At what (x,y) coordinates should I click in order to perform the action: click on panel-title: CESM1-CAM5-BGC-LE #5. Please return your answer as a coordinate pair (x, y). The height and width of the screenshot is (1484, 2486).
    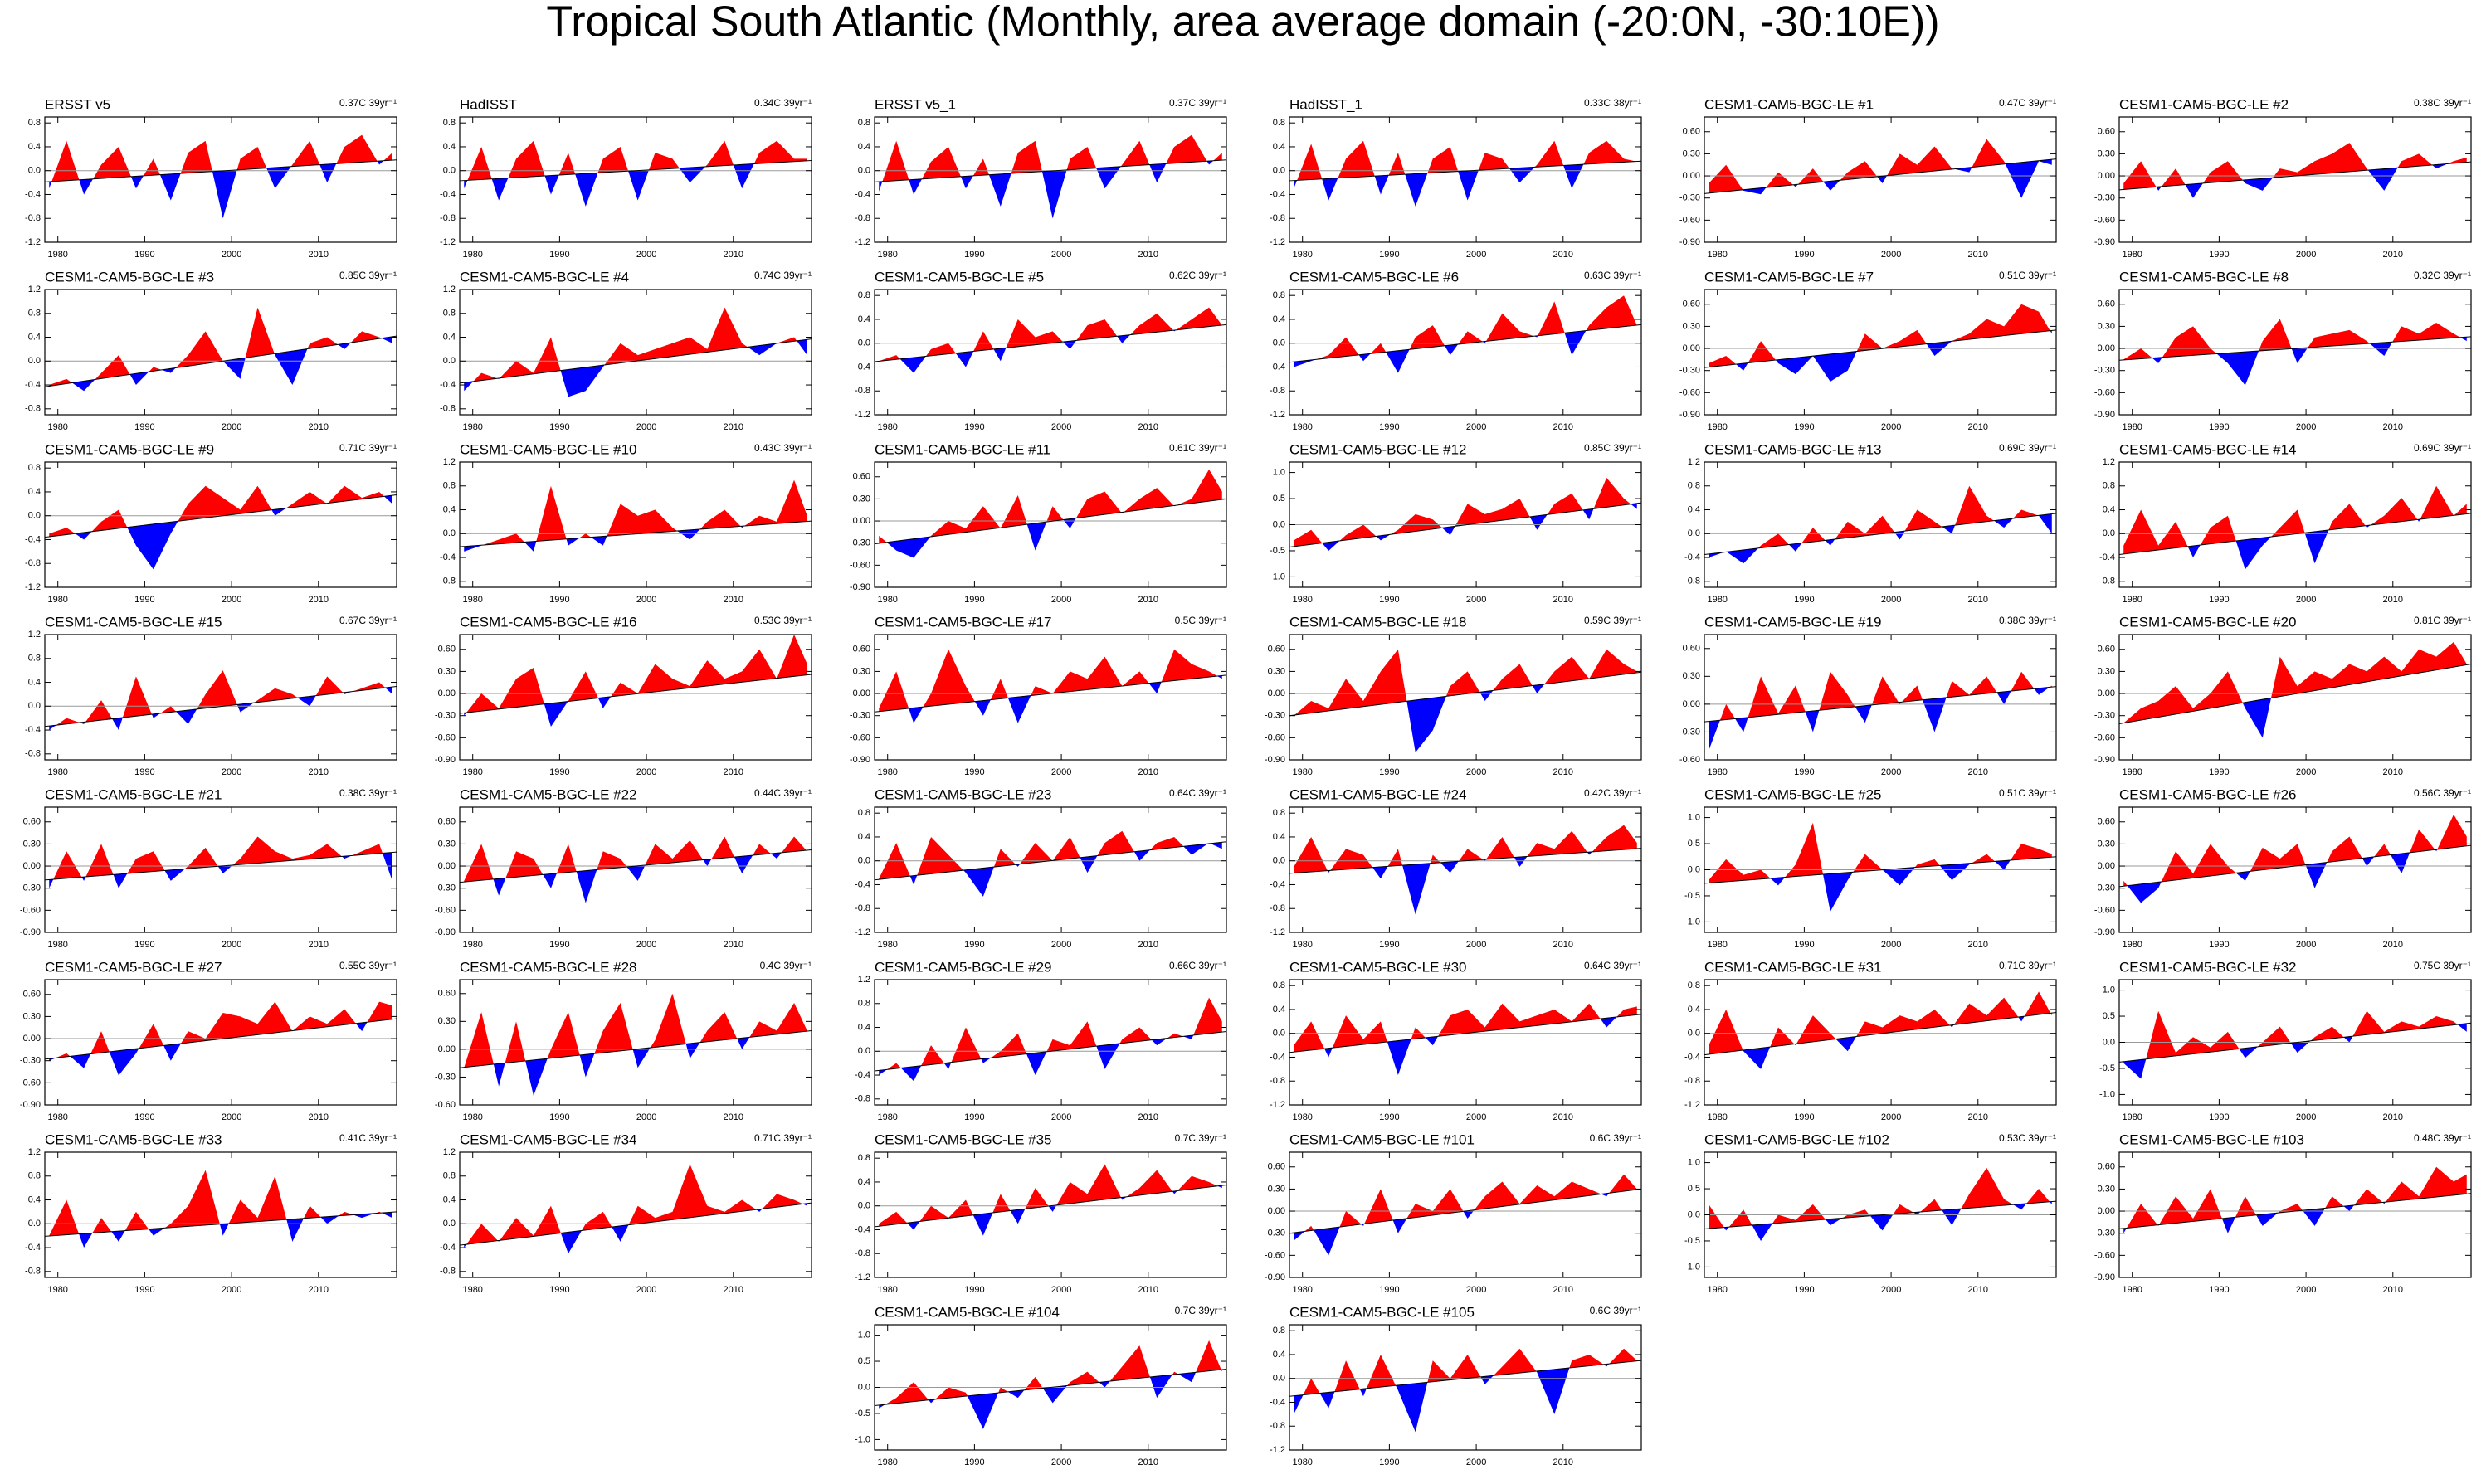
    Looking at the image, I should click on (959, 277).